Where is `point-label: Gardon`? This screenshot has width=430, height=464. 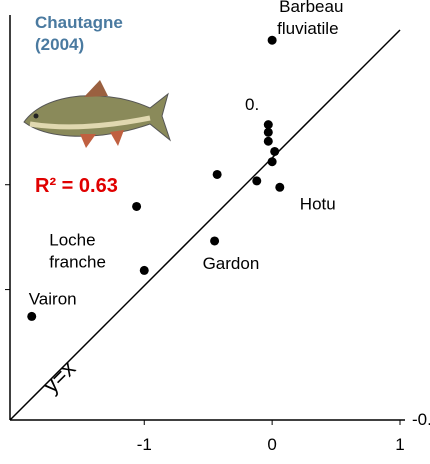 point-label: Gardon is located at coordinates (231, 263).